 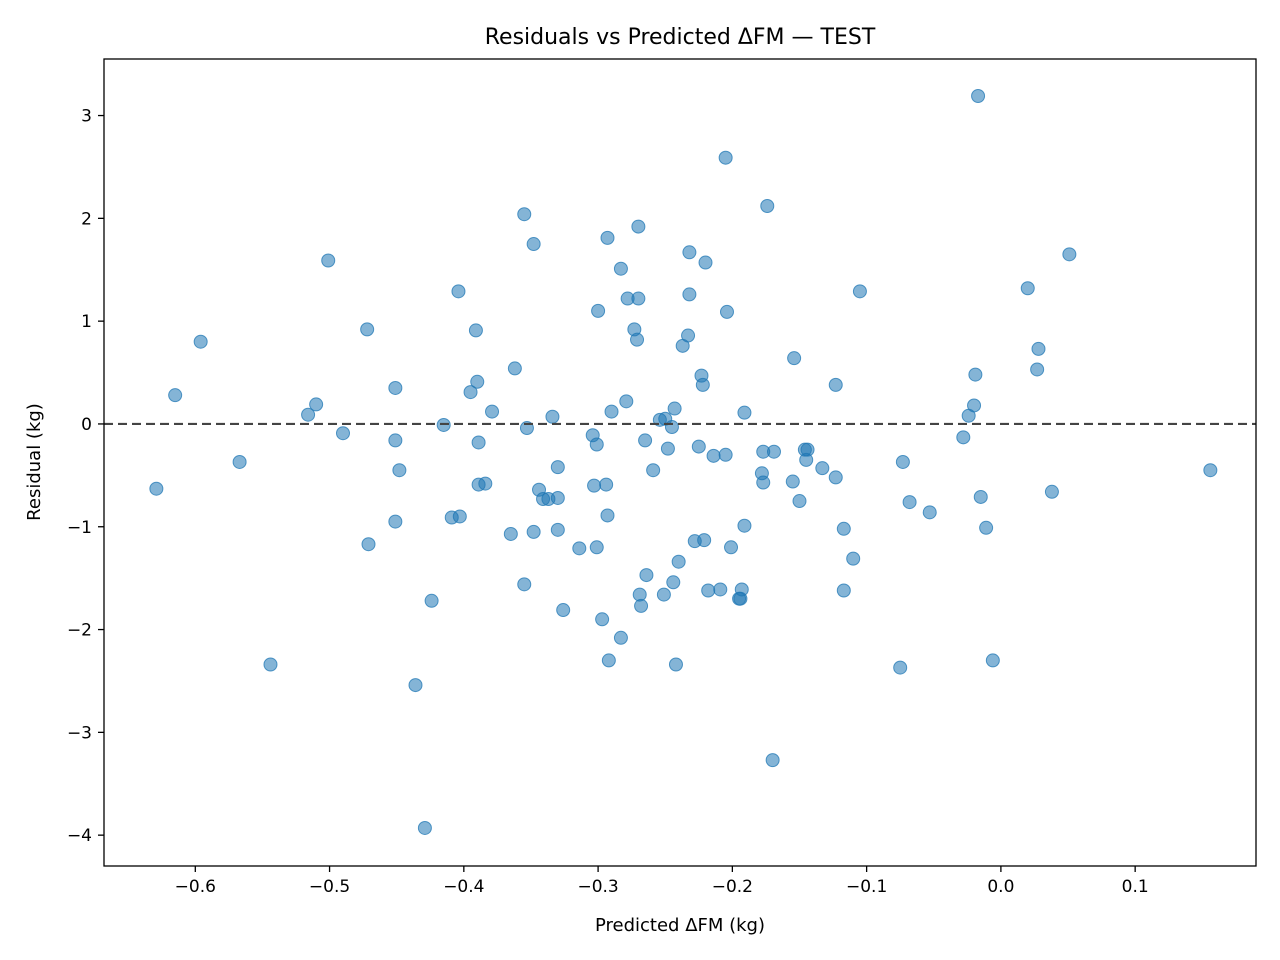 I want to click on y-tick-label: 1, so click(x=86, y=322).